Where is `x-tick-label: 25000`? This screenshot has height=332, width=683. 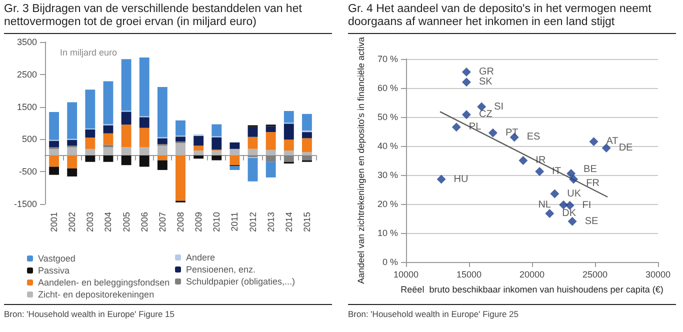 x-tick-label: 25000 is located at coordinates (595, 275).